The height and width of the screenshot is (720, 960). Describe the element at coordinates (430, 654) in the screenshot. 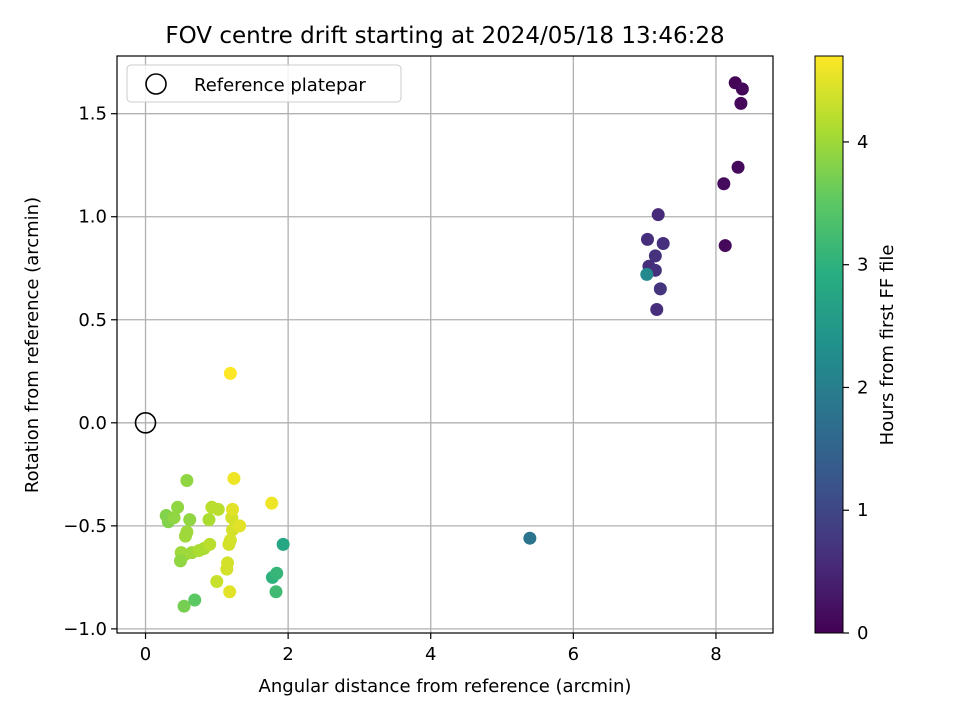

I see `x-tick-label: 4` at that location.